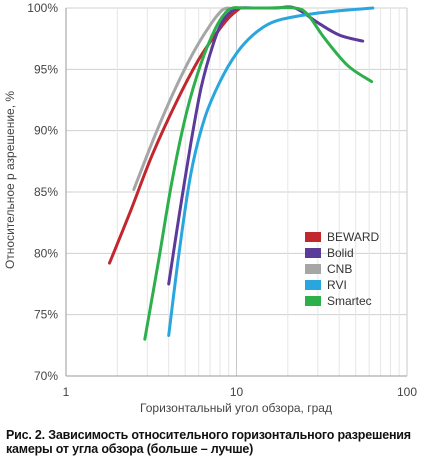  Describe the element at coordinates (46, 253) in the screenshot. I see `y-tick-label: 80%` at that location.